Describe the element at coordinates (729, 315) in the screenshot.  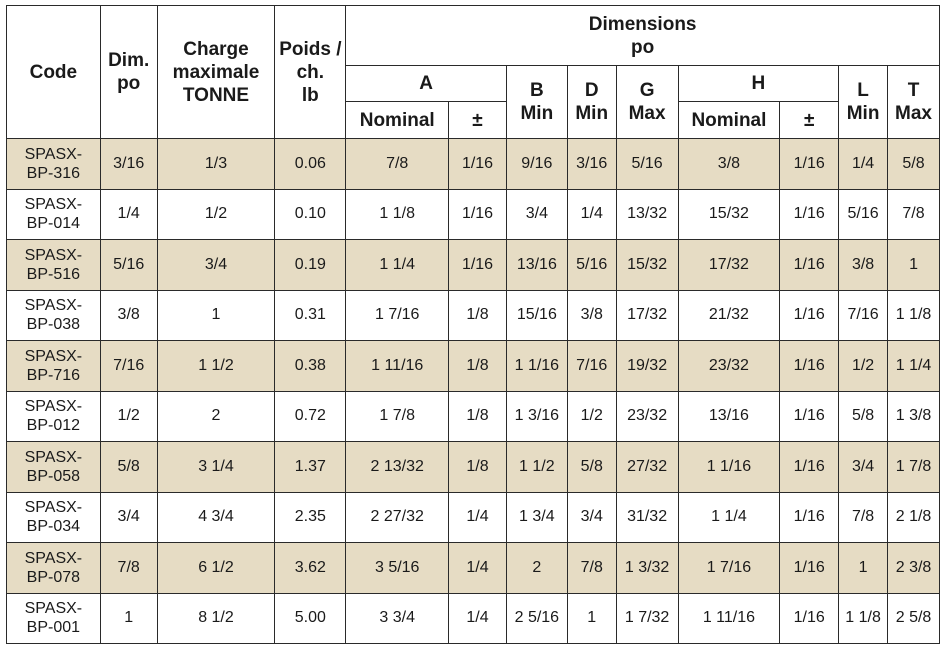
I see `cell-h-nominal: 21/32` at that location.